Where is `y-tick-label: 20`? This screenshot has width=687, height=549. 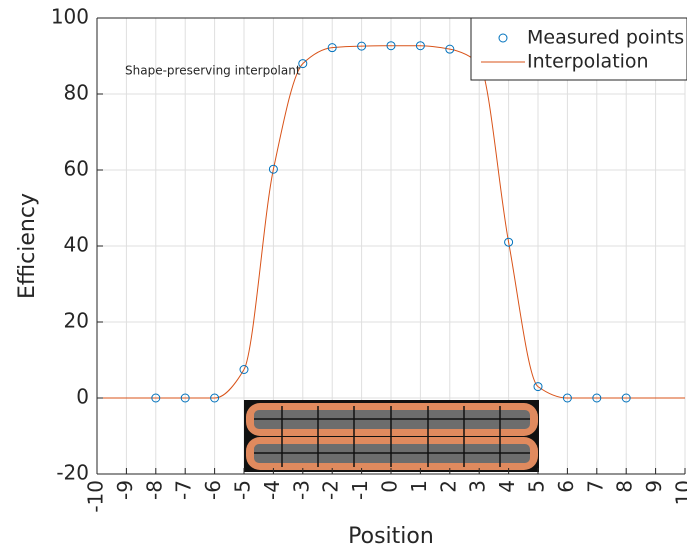
y-tick-label: 20 is located at coordinates (76, 321).